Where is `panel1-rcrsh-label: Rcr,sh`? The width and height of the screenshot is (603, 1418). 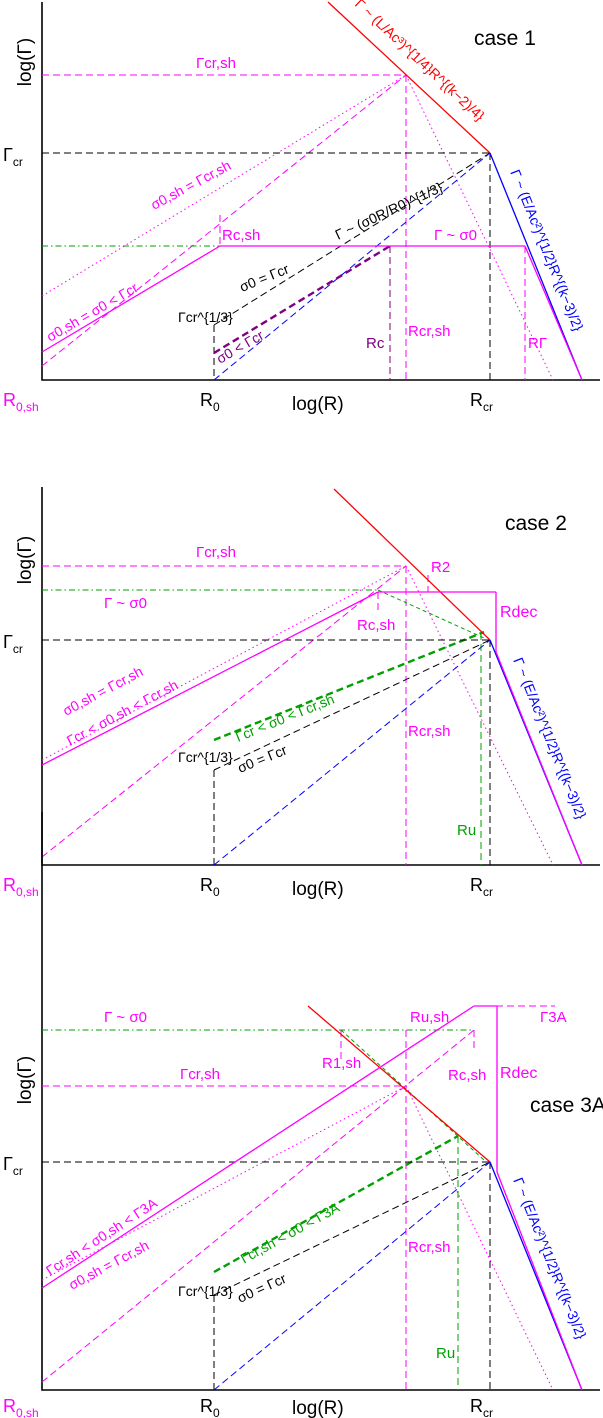
panel1-rcrsh-label: Rcr,sh is located at coordinates (429, 331).